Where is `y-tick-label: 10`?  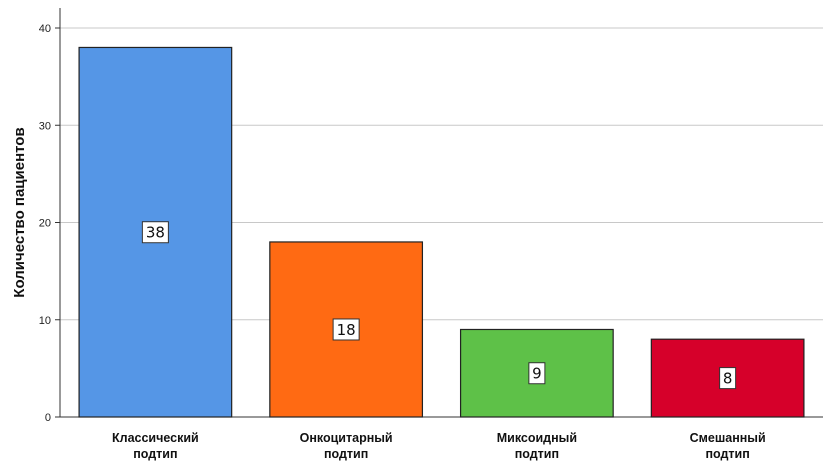
y-tick-label: 10 is located at coordinates (45, 321).